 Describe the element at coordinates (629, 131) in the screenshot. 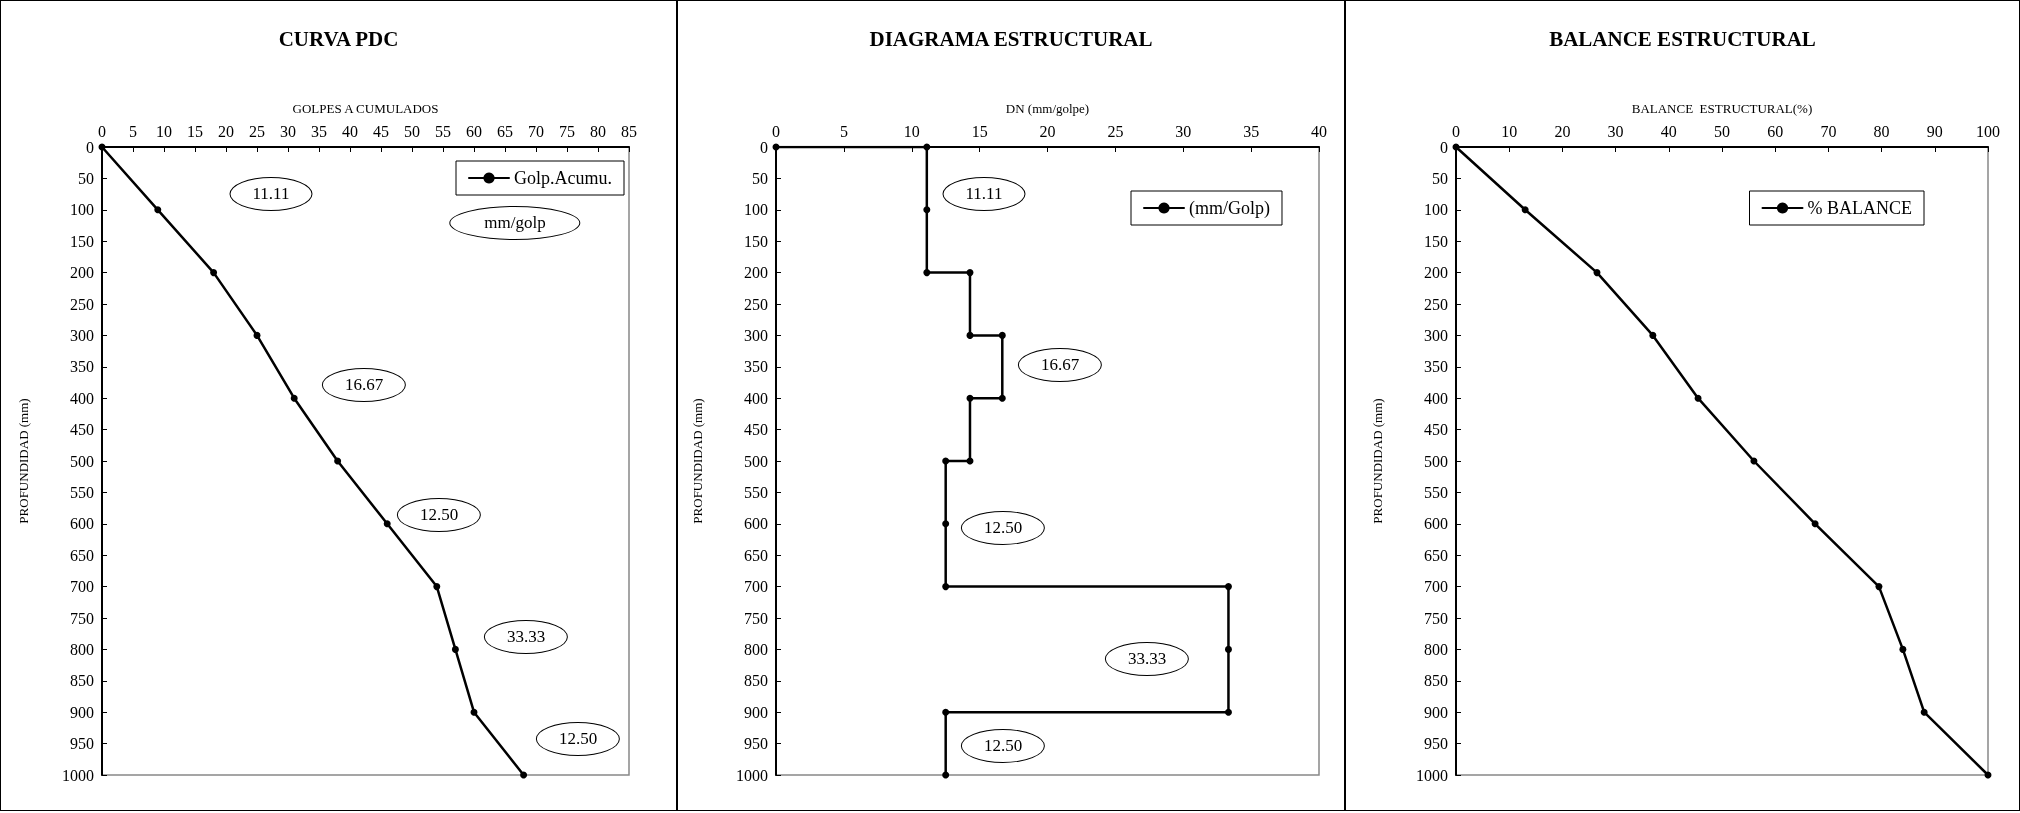

I see `x-tick-label: 85` at that location.